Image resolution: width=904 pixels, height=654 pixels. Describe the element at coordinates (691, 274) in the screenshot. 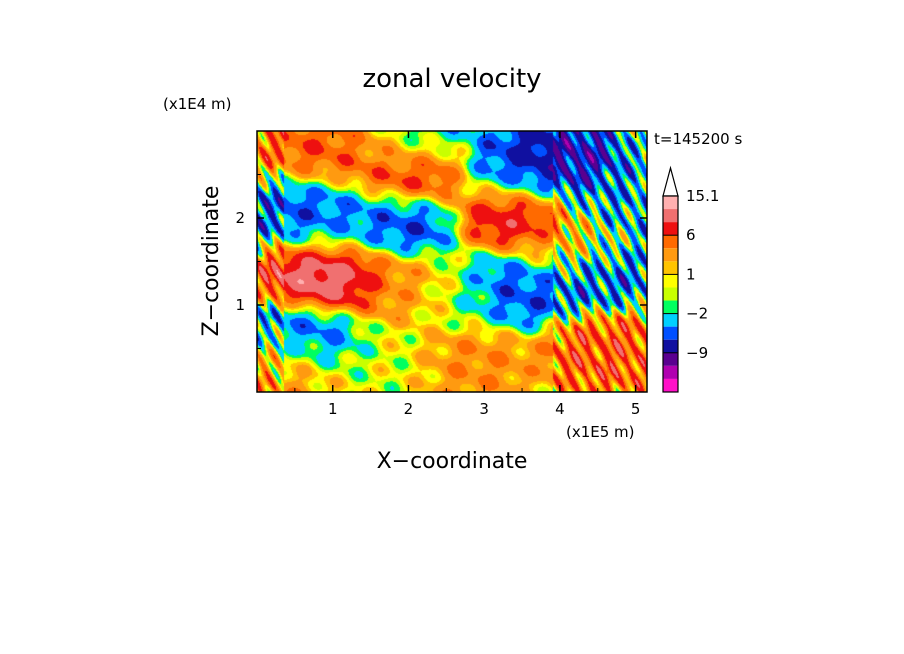

I see `colorbar-label: 1` at that location.